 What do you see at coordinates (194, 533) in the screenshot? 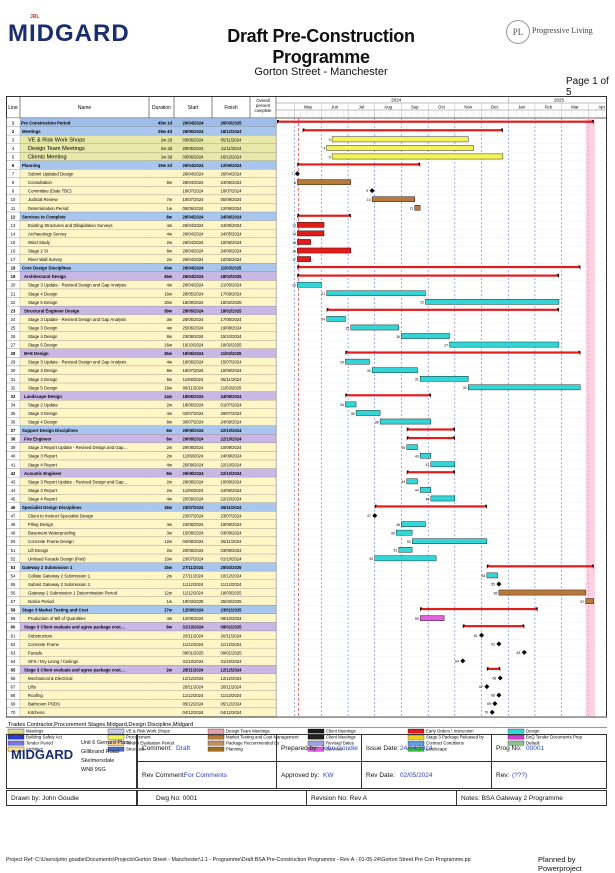
I see `row-start: 15/08/2024` at bounding box center [194, 533].